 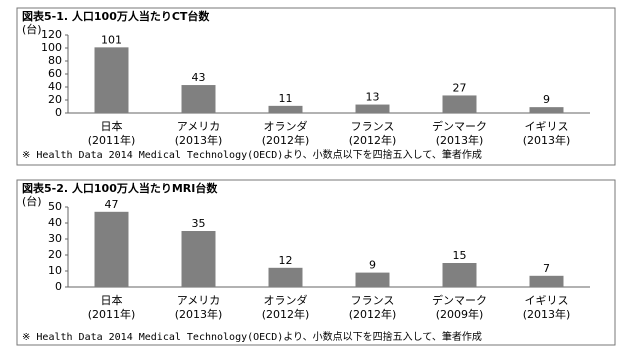 I want to click on value-label: 43, so click(x=199, y=77).